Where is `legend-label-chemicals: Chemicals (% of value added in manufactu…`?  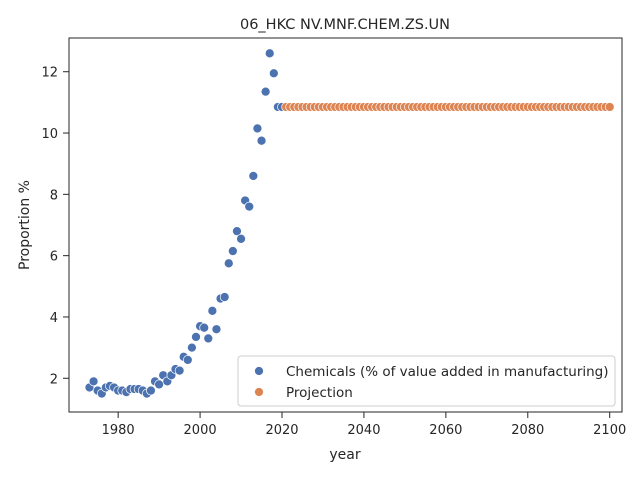 legend-label-chemicals: Chemicals (% of value added in manufactu… is located at coordinates (447, 372).